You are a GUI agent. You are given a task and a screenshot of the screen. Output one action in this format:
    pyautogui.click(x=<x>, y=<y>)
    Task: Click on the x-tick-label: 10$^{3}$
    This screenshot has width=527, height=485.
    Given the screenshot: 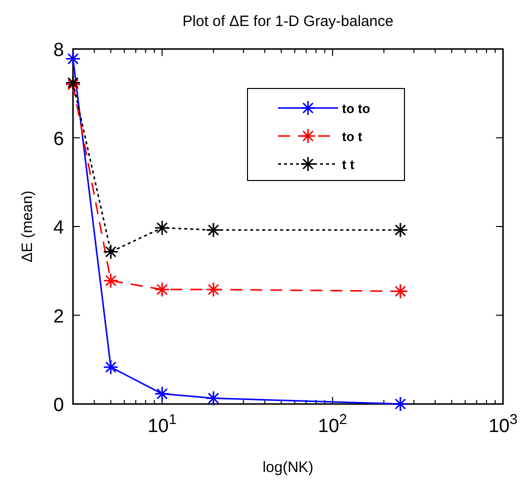 What is the action you would take?
    pyautogui.click(x=503, y=424)
    